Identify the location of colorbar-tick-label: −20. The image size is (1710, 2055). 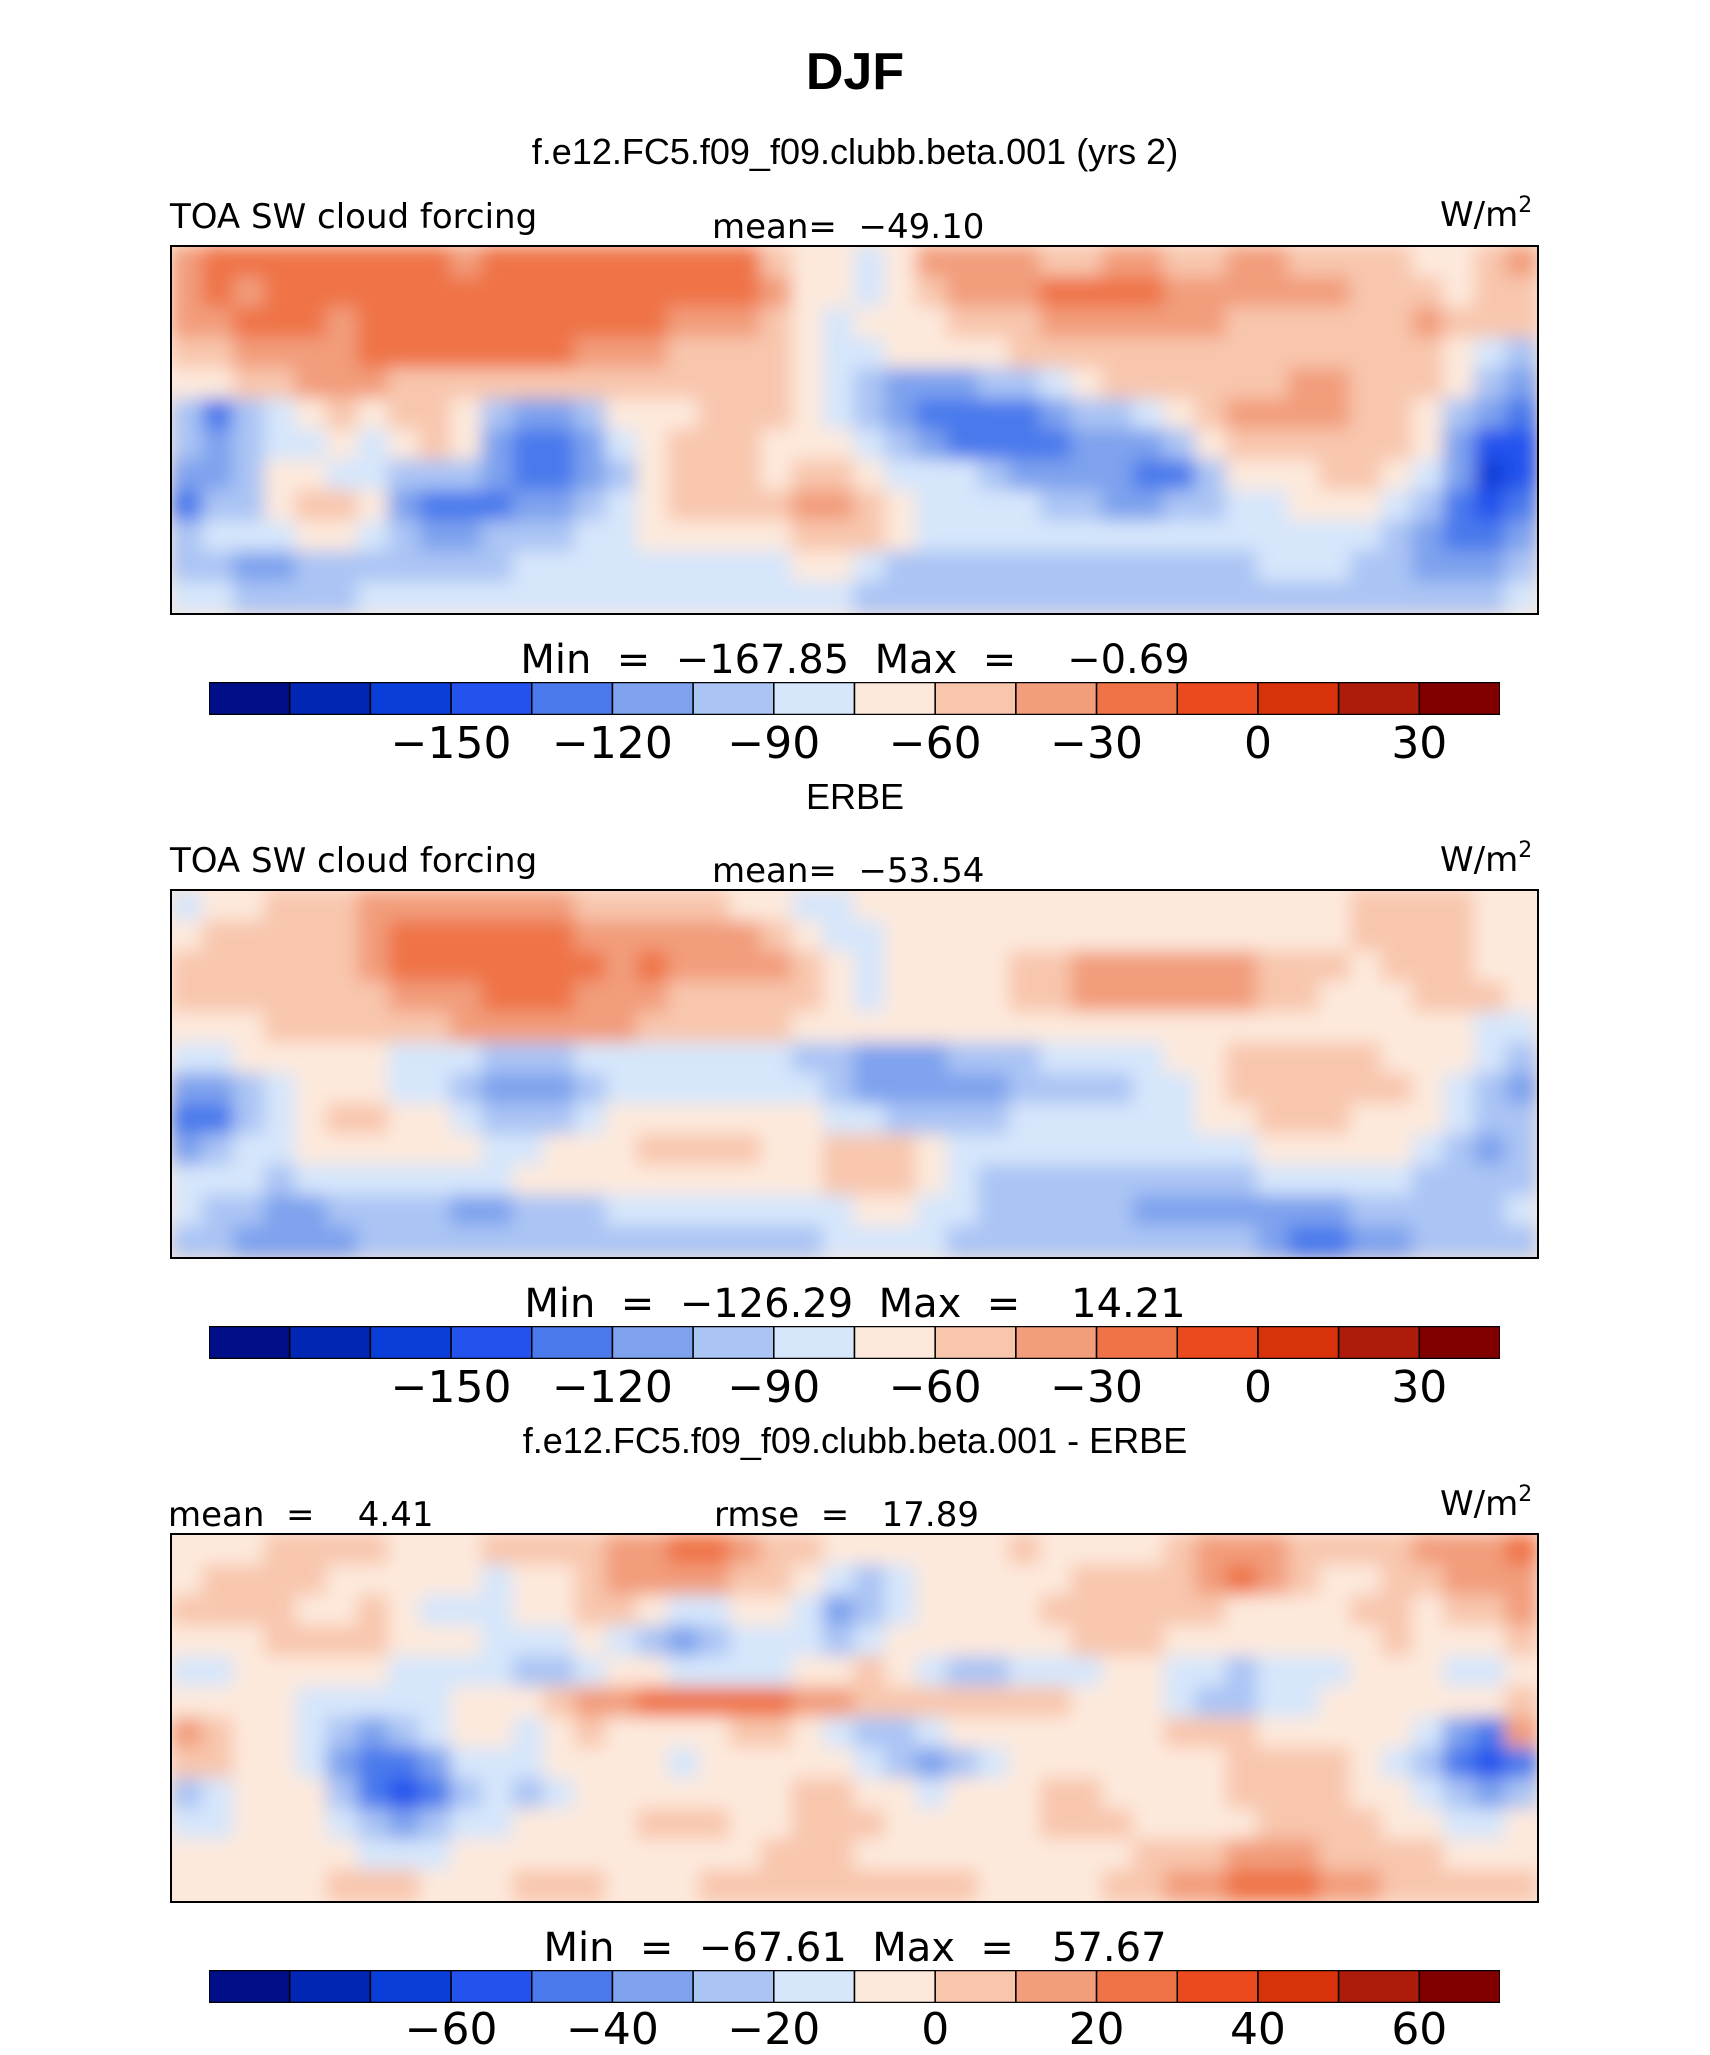
(774, 2029).